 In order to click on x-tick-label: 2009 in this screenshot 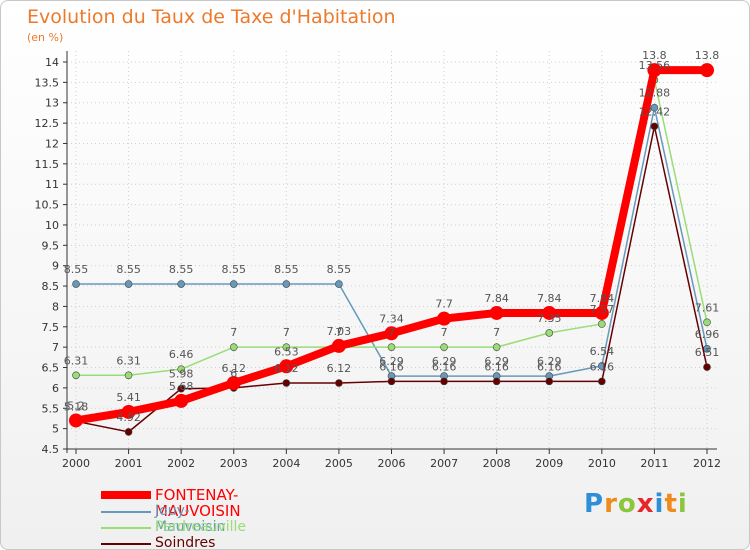, I will do `click(549, 463)`.